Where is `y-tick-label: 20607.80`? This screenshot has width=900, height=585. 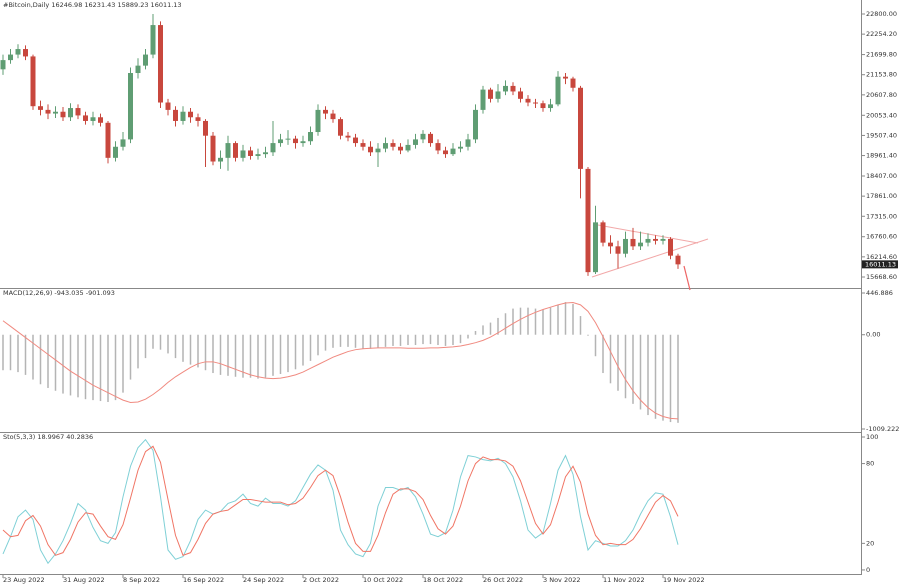 y-tick-label: 20607.80 is located at coordinates (881, 95).